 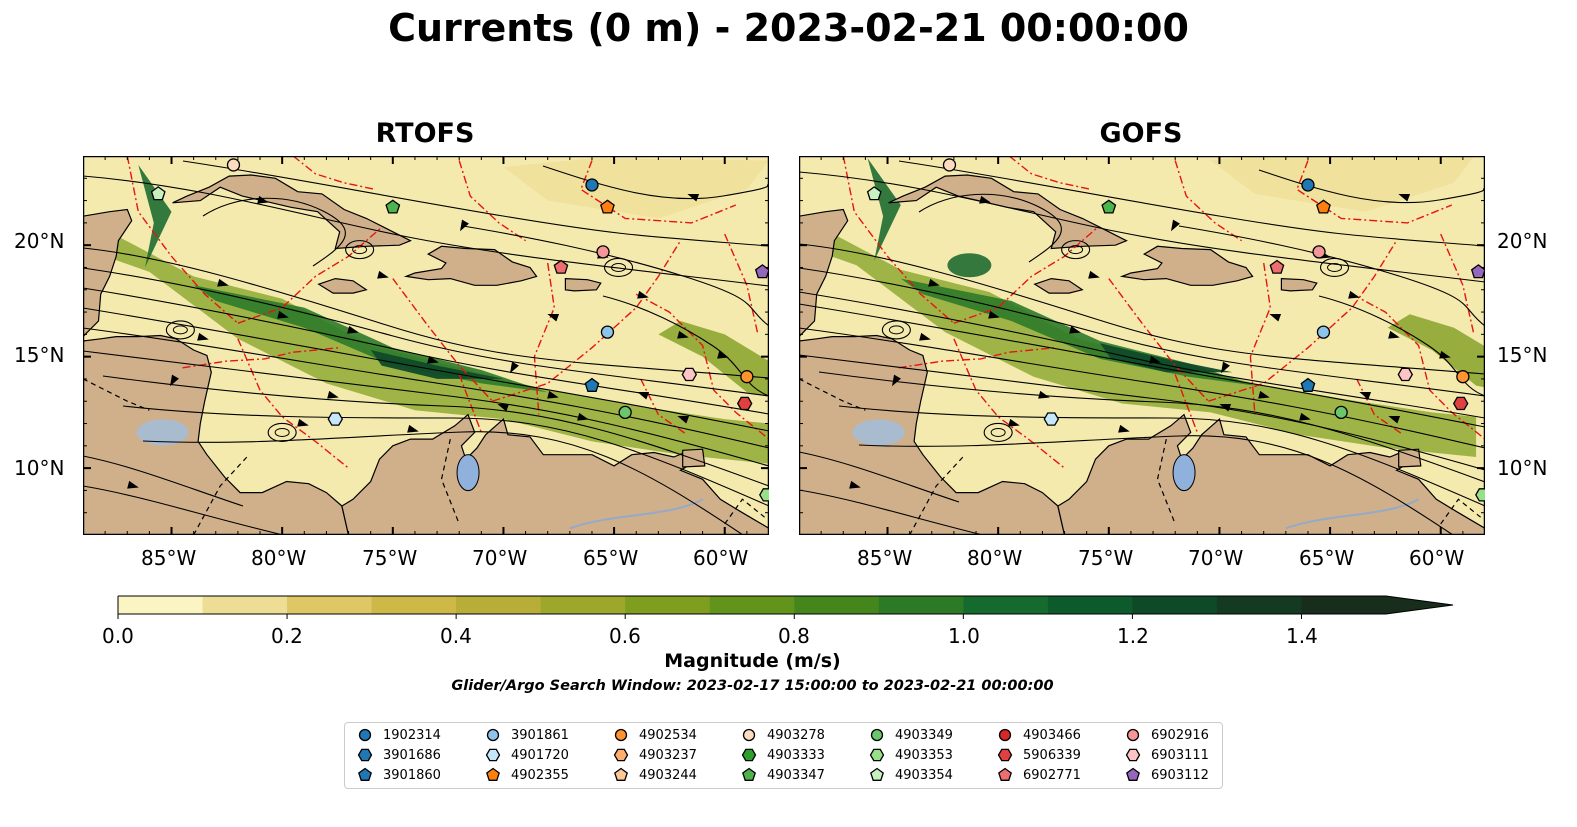 What do you see at coordinates (1141, 133) in the screenshot?
I see `gofs-panel-title: GOFS` at bounding box center [1141, 133].